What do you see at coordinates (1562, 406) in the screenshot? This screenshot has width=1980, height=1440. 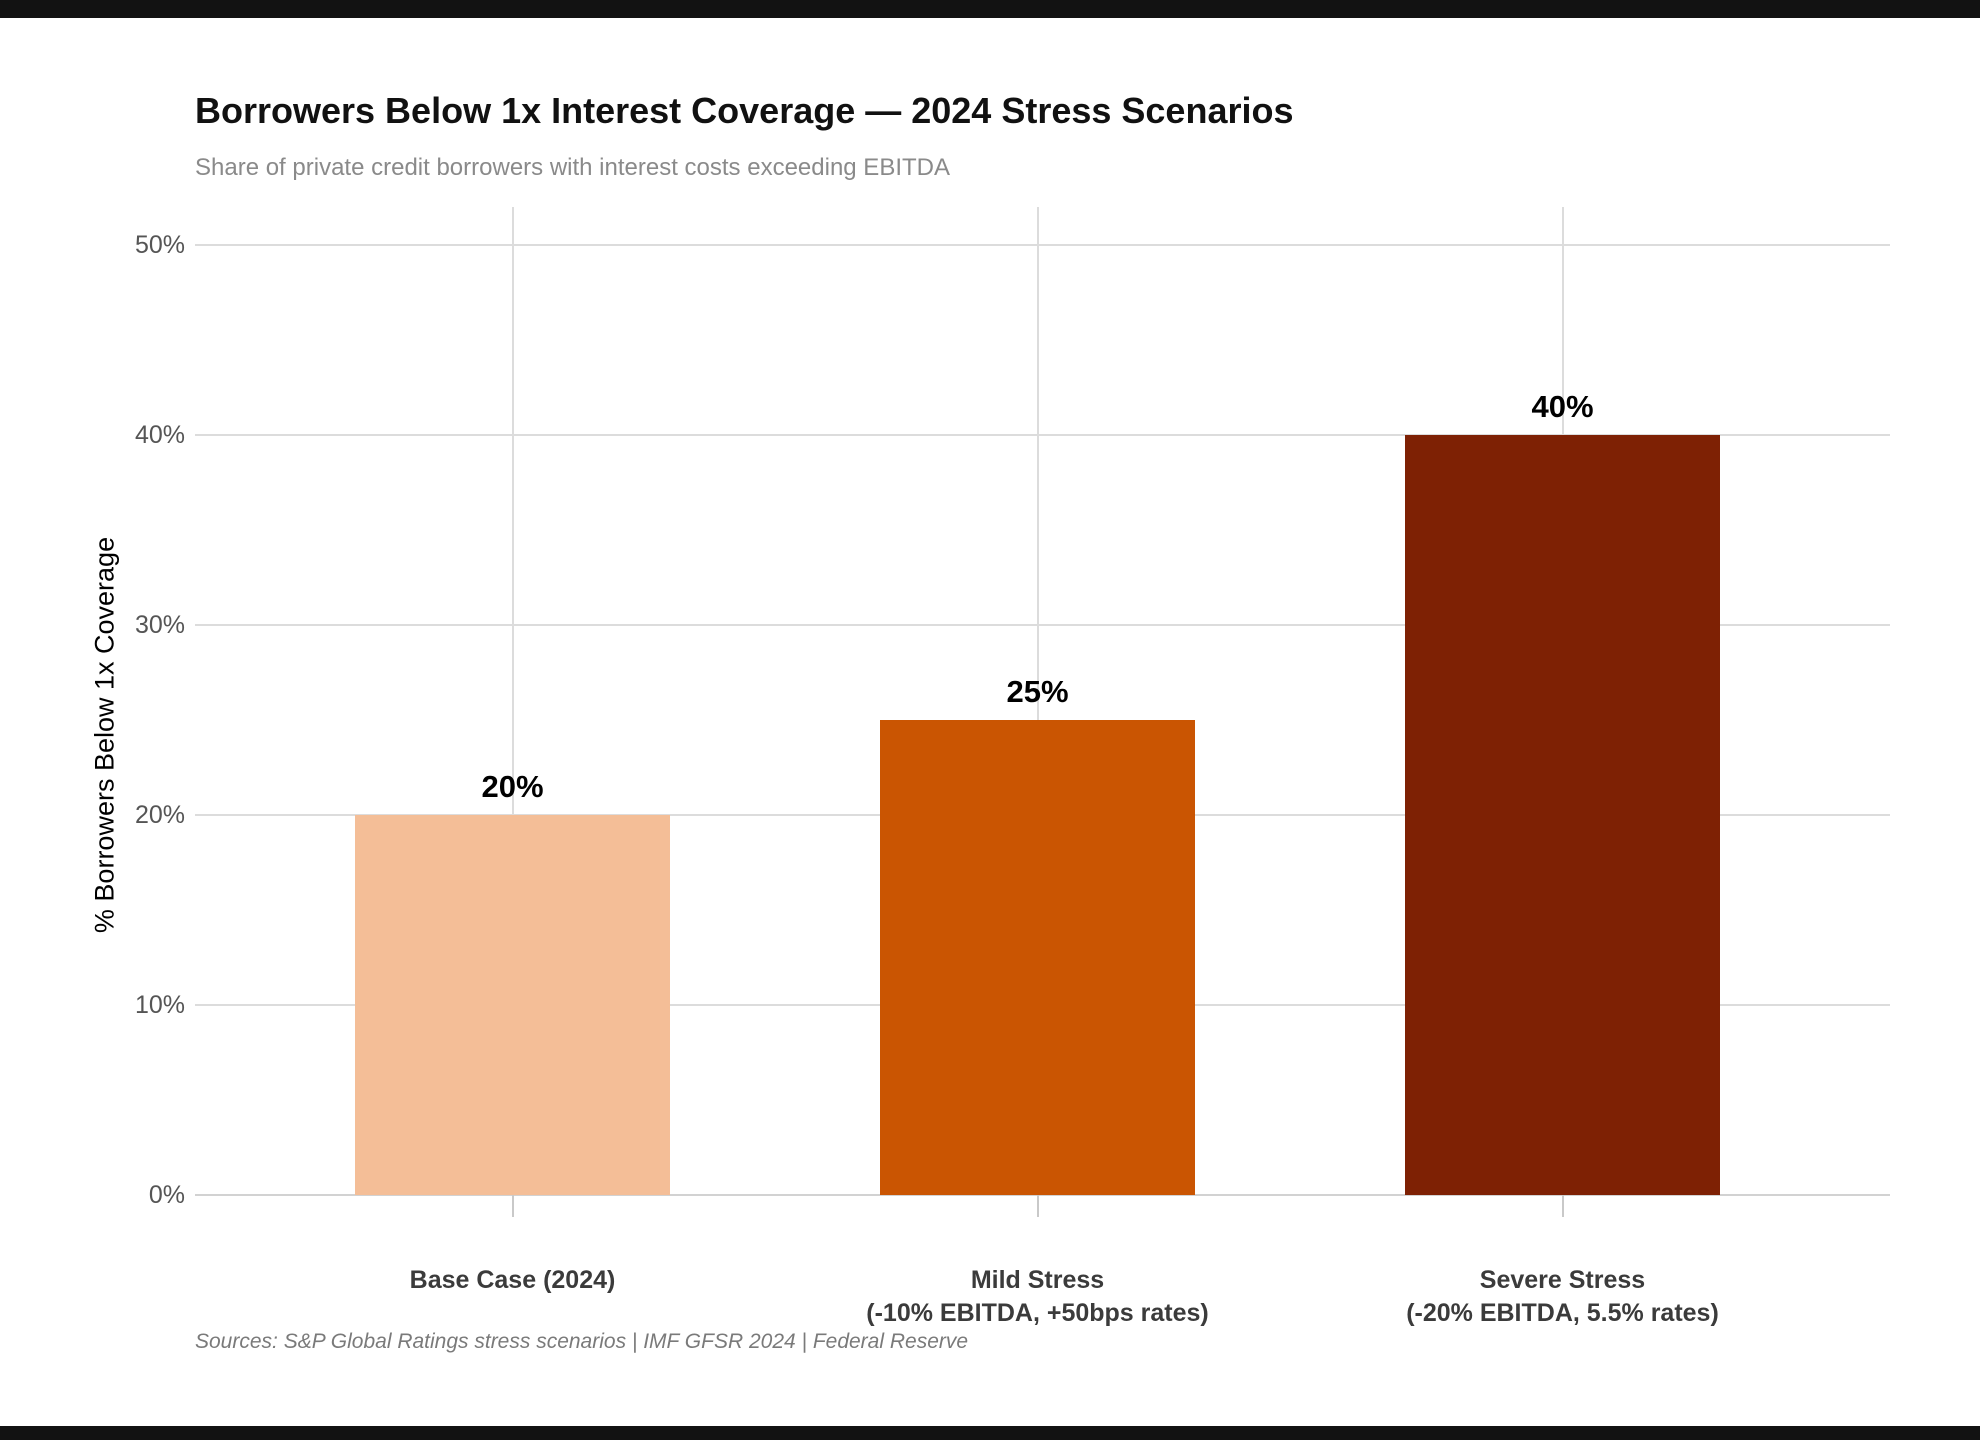 I see `bar-value-label-2: 40%` at bounding box center [1562, 406].